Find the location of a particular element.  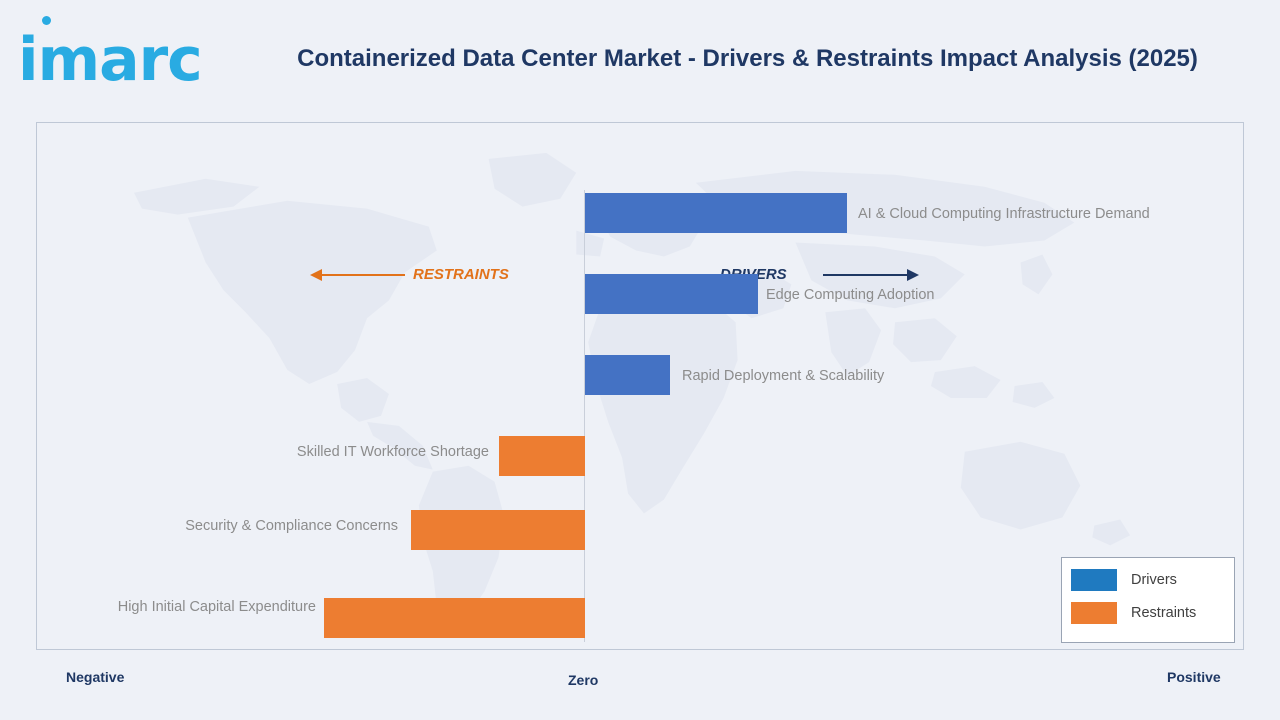

chart-legend: Drivers Restraints is located at coordinates (1148, 600).